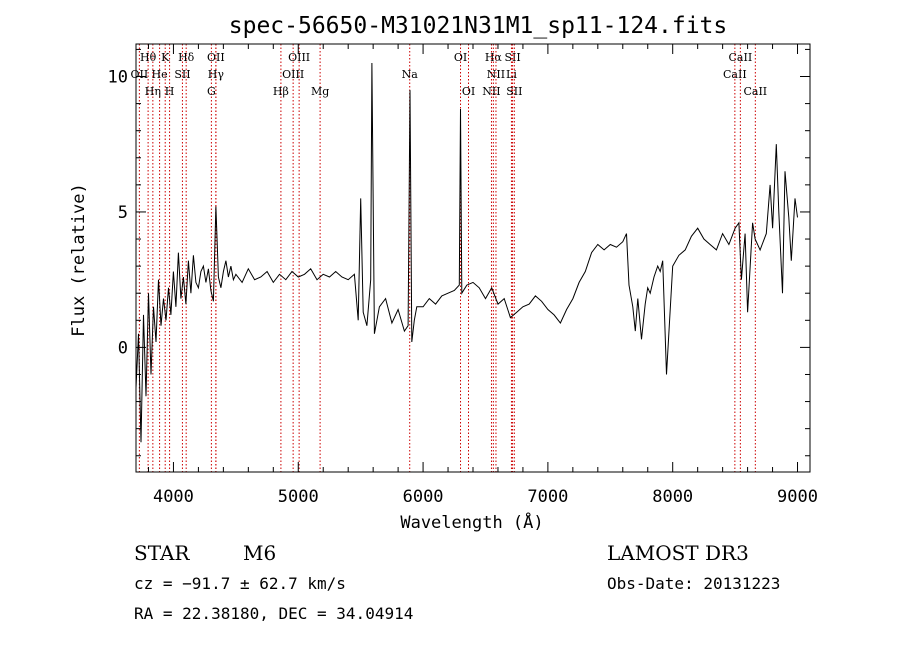 Image resolution: width=900 pixels, height=649 pixels. What do you see at coordinates (160, 74) in the screenshot?
I see `line-marker-label: He` at bounding box center [160, 74].